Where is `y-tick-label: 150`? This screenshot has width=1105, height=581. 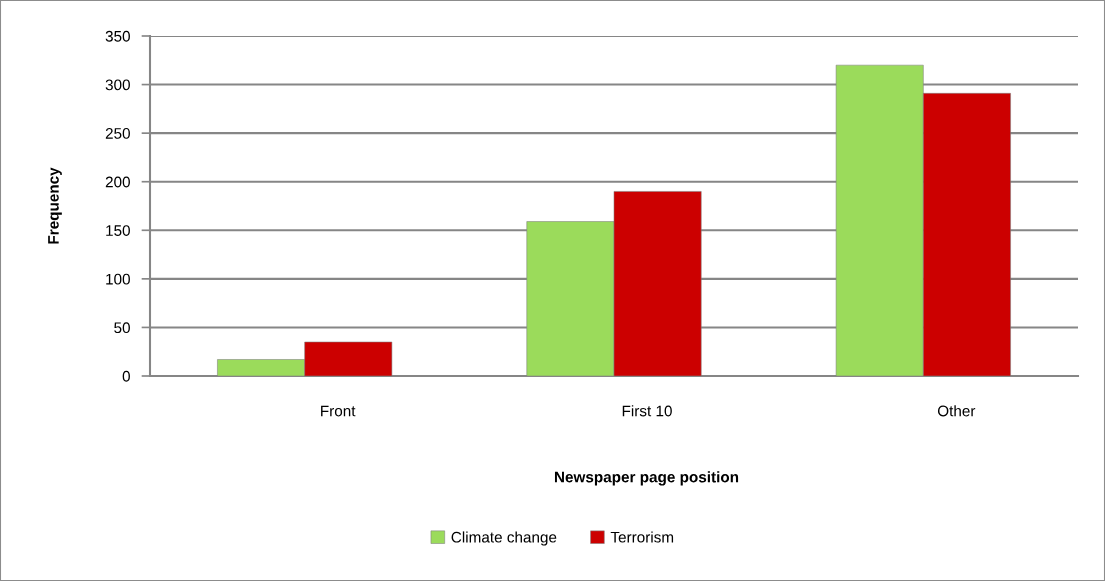 y-tick-label: 150 is located at coordinates (118, 230).